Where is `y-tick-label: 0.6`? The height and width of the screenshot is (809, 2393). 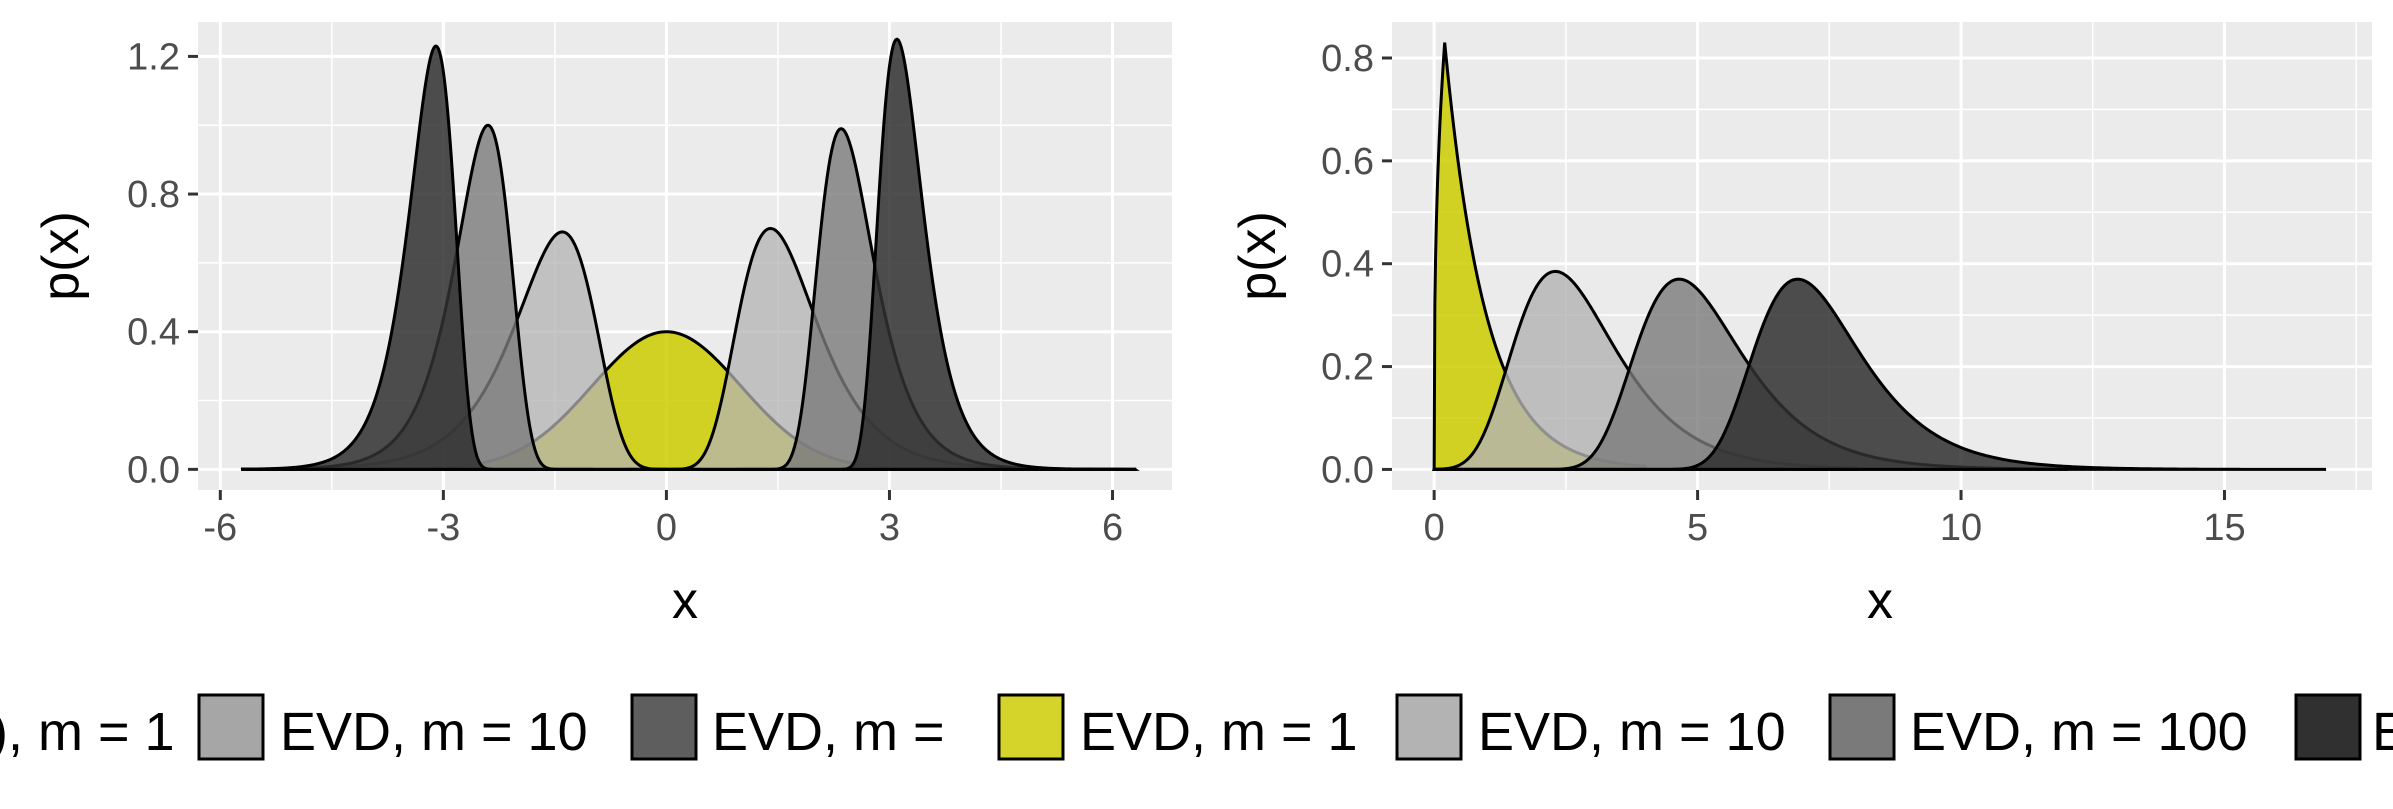
y-tick-label: 0.6 is located at coordinates (1347, 162).